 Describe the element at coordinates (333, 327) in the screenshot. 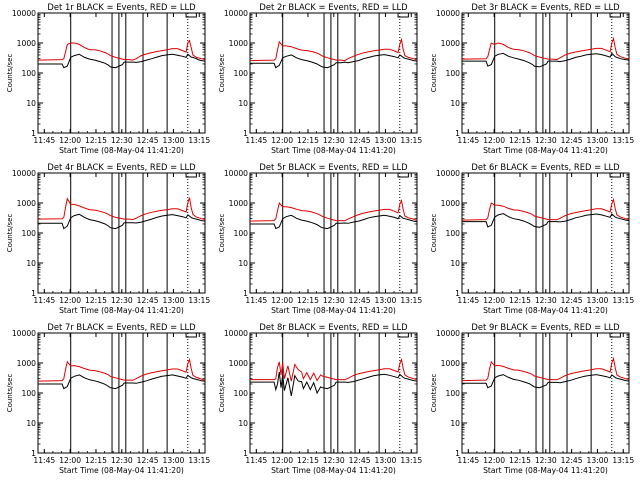

I see `panel-title: Det 8r BLACK = Events, RED = LLD` at that location.